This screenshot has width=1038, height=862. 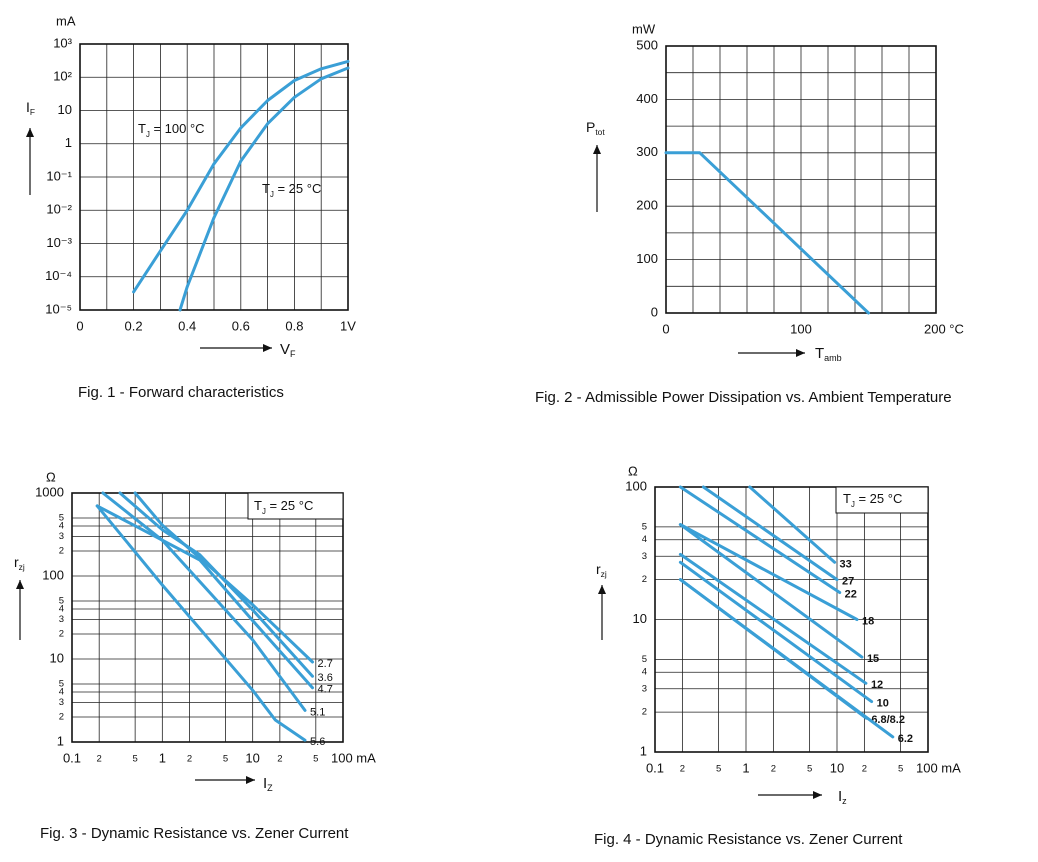 What do you see at coordinates (294, 325) in the screenshot?
I see `x-tick-label: 0.8` at bounding box center [294, 325].